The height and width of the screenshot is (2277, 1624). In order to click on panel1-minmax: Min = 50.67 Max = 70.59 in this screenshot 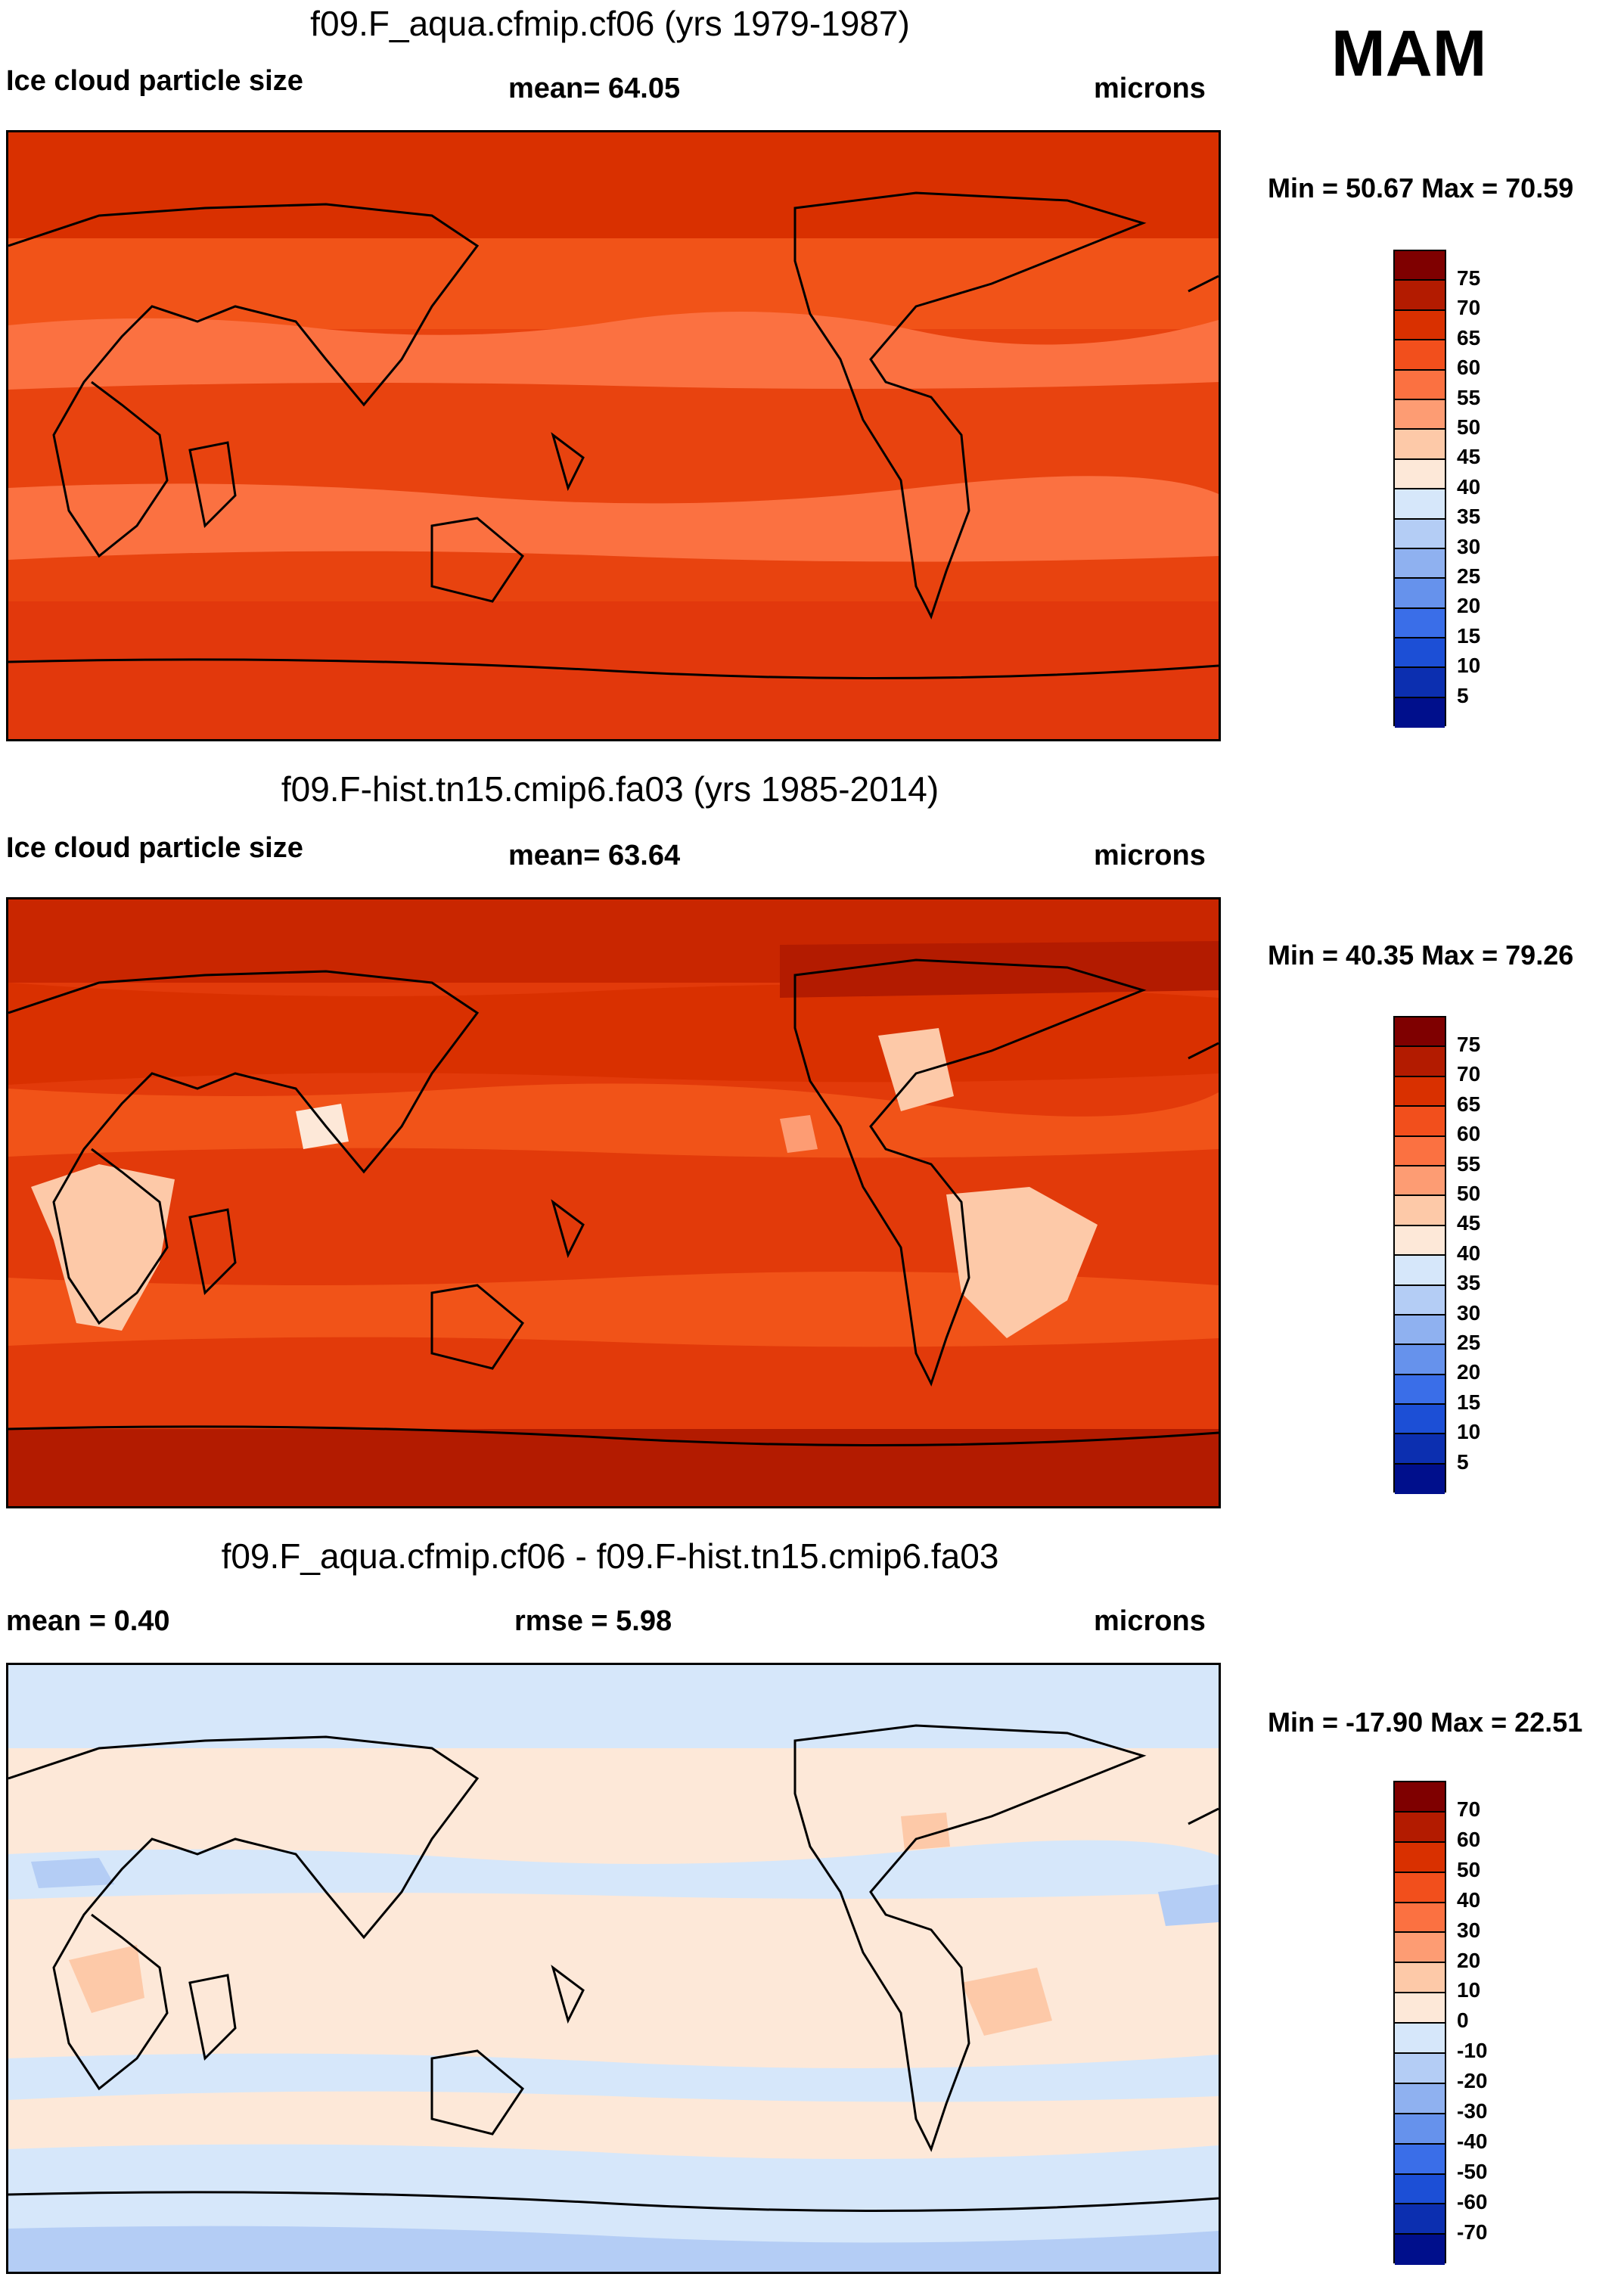, I will do `click(1421, 187)`.